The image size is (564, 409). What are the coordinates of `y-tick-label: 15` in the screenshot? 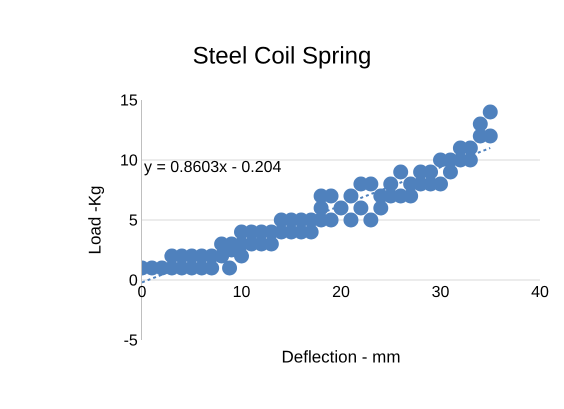 It's located at (129, 101).